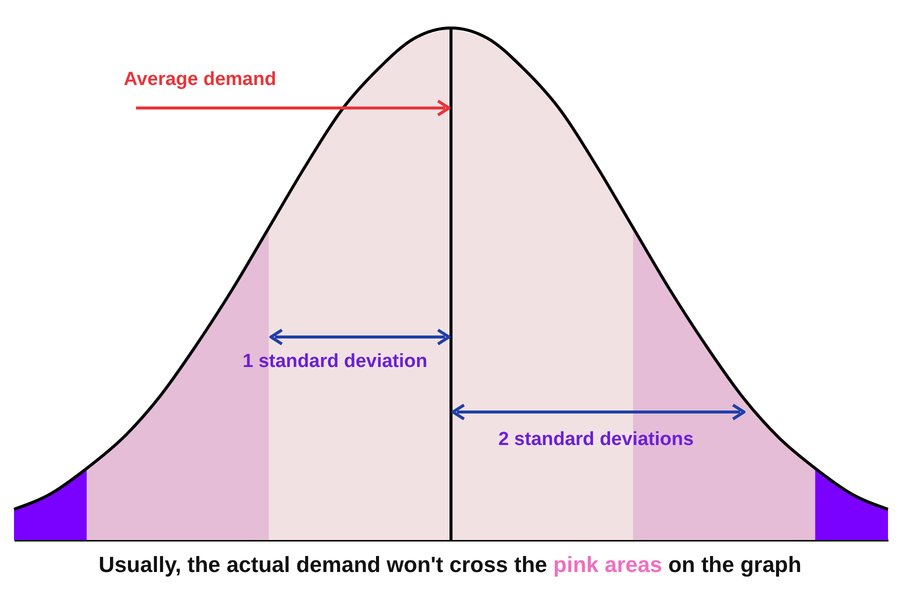  I want to click on text: pink areas, so click(607, 564).